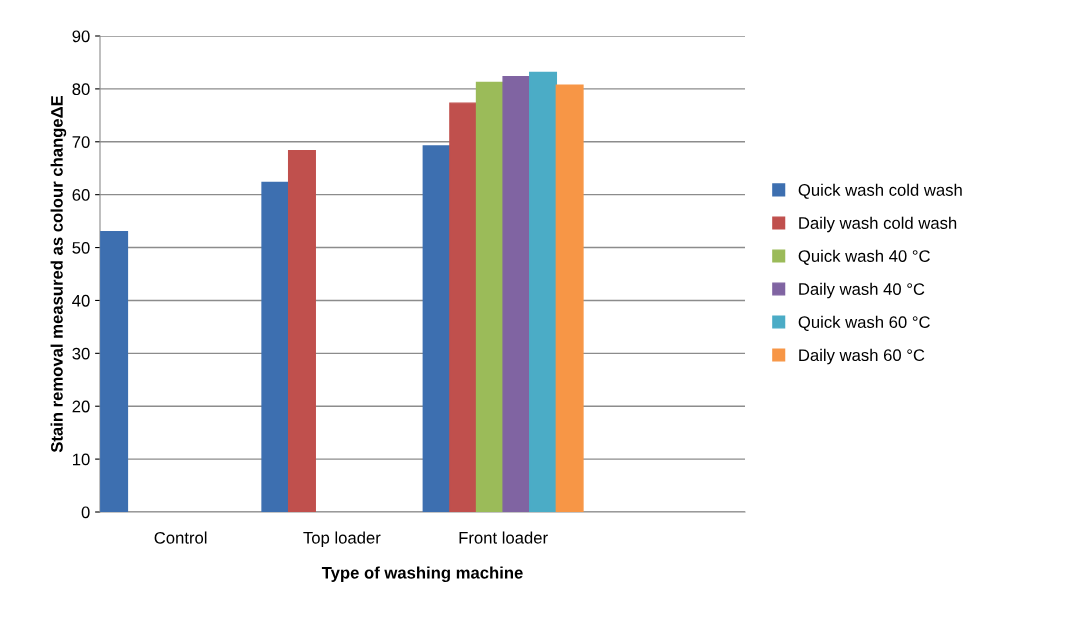 The width and height of the screenshot is (1082, 634). Describe the element at coordinates (81, 195) in the screenshot. I see `y-tick-label: 60` at that location.